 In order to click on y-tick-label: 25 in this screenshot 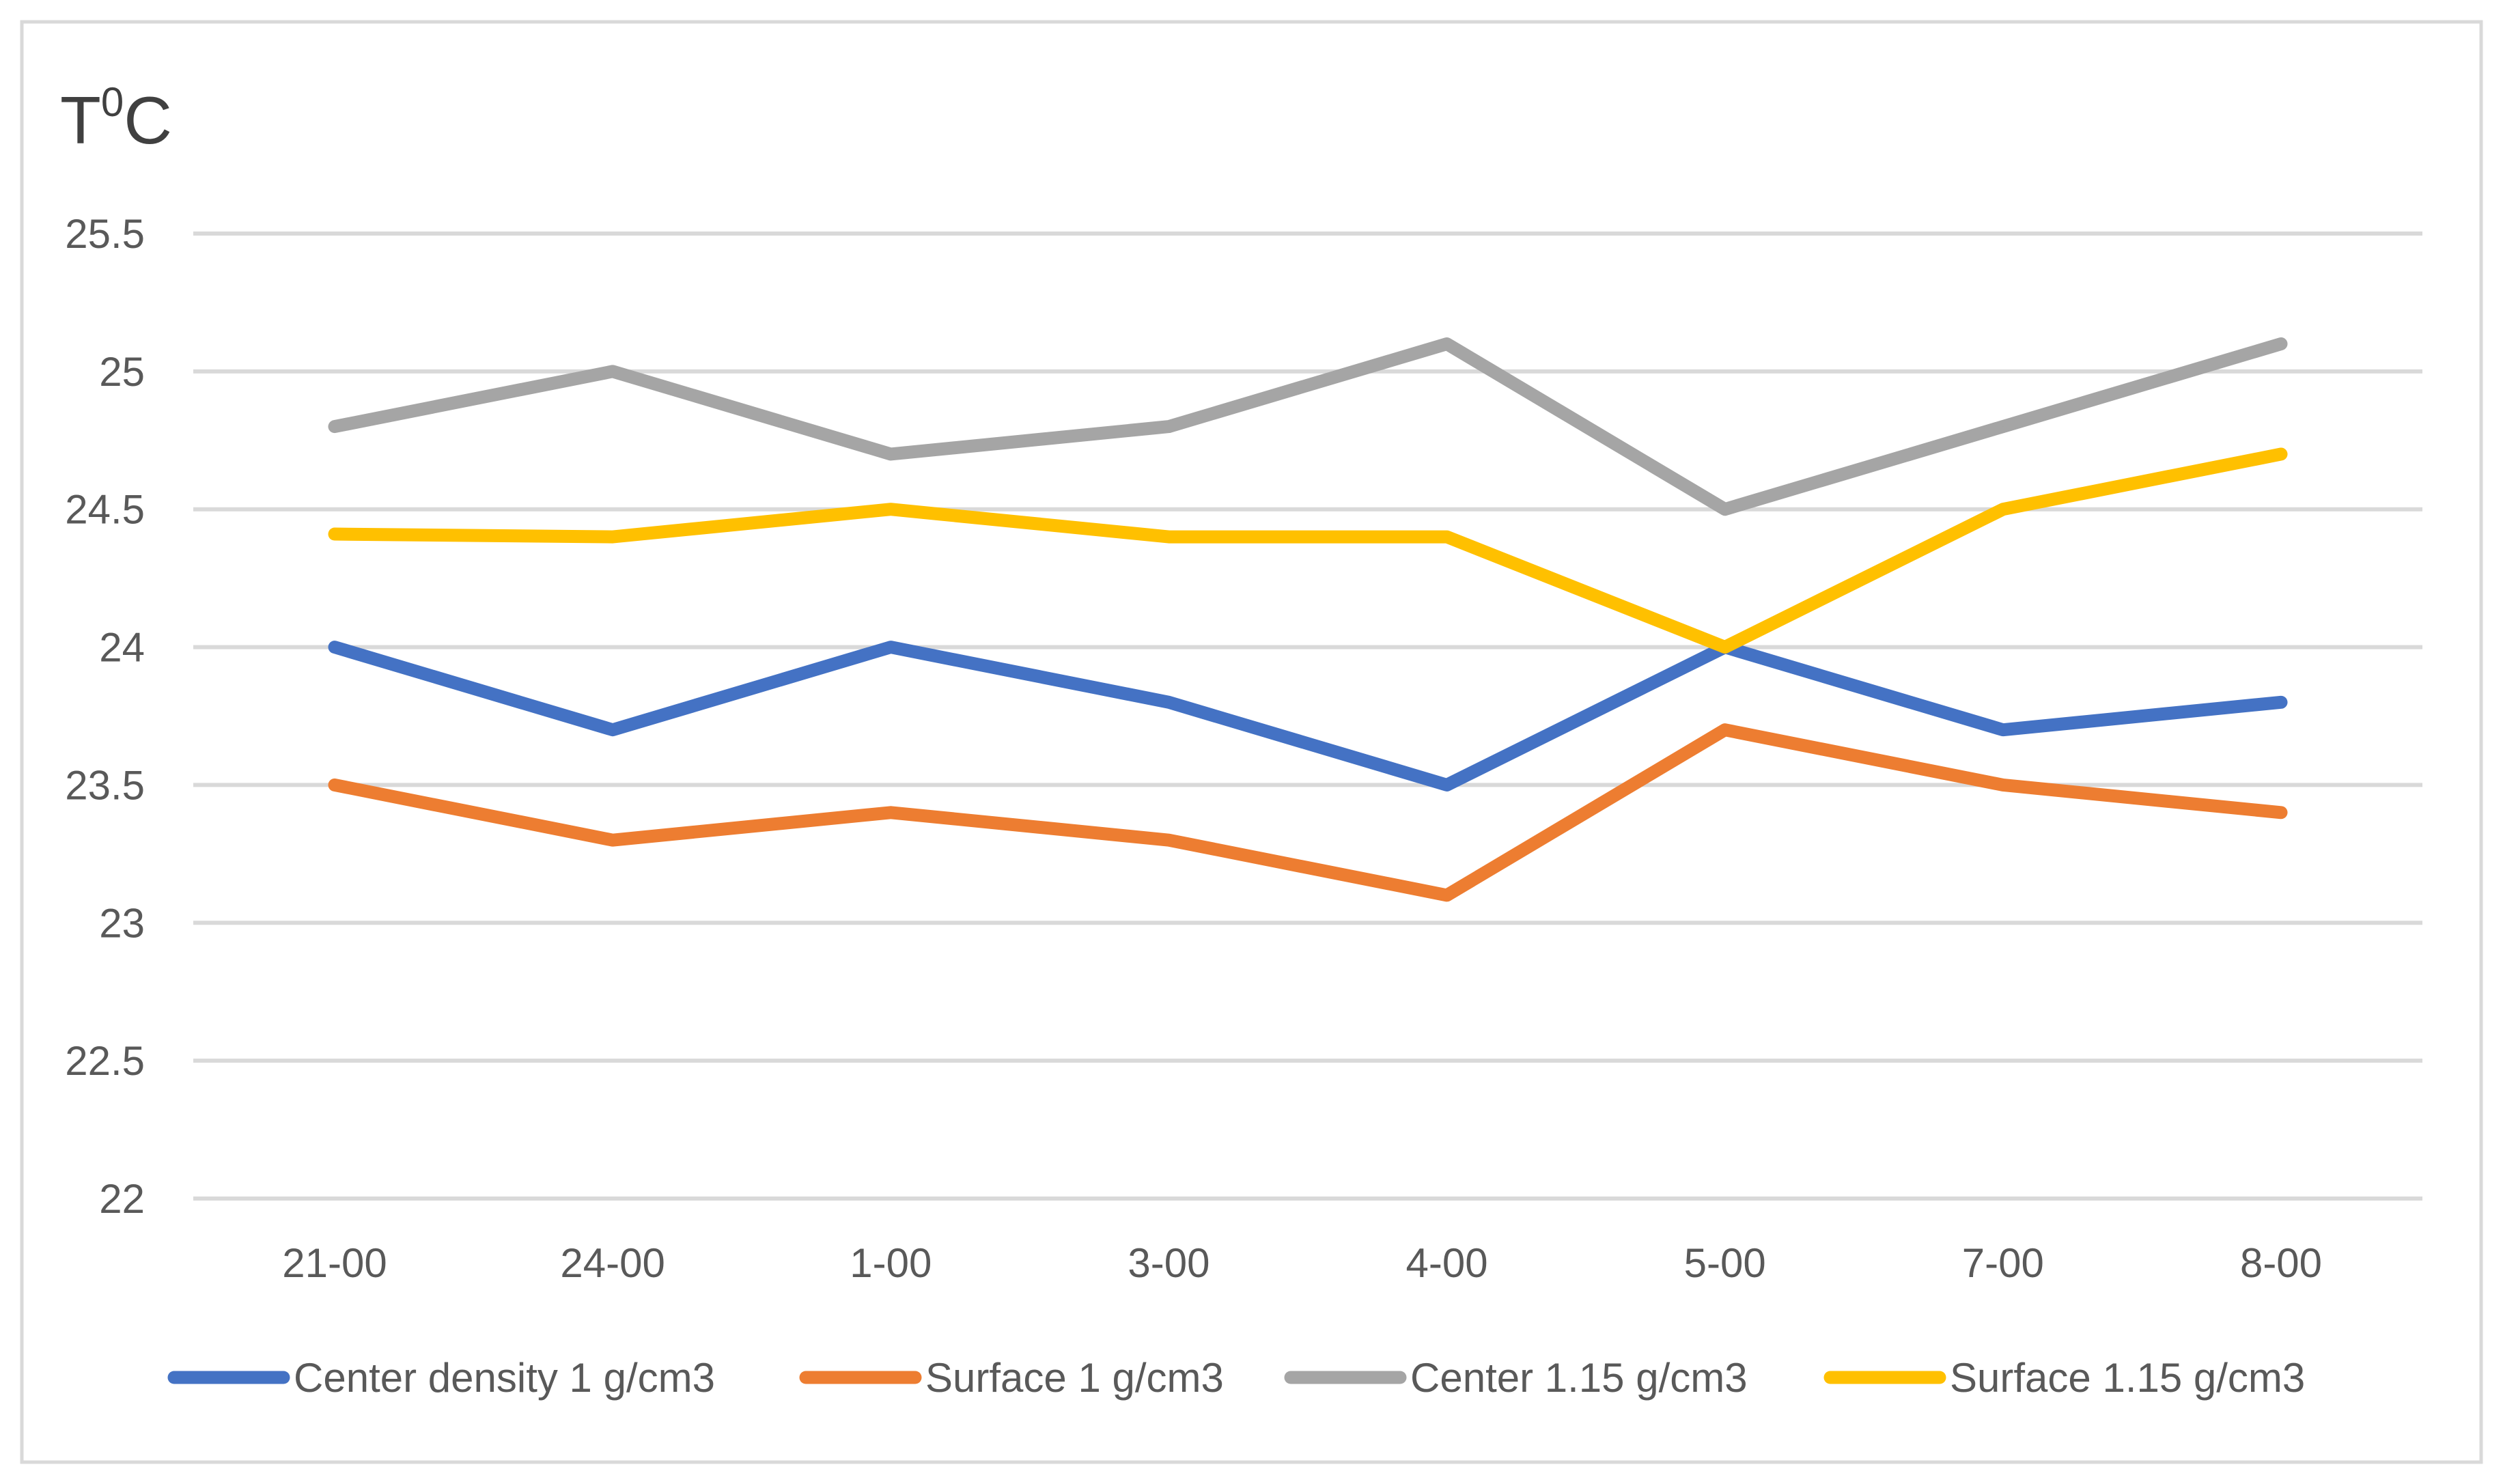, I will do `click(122, 372)`.